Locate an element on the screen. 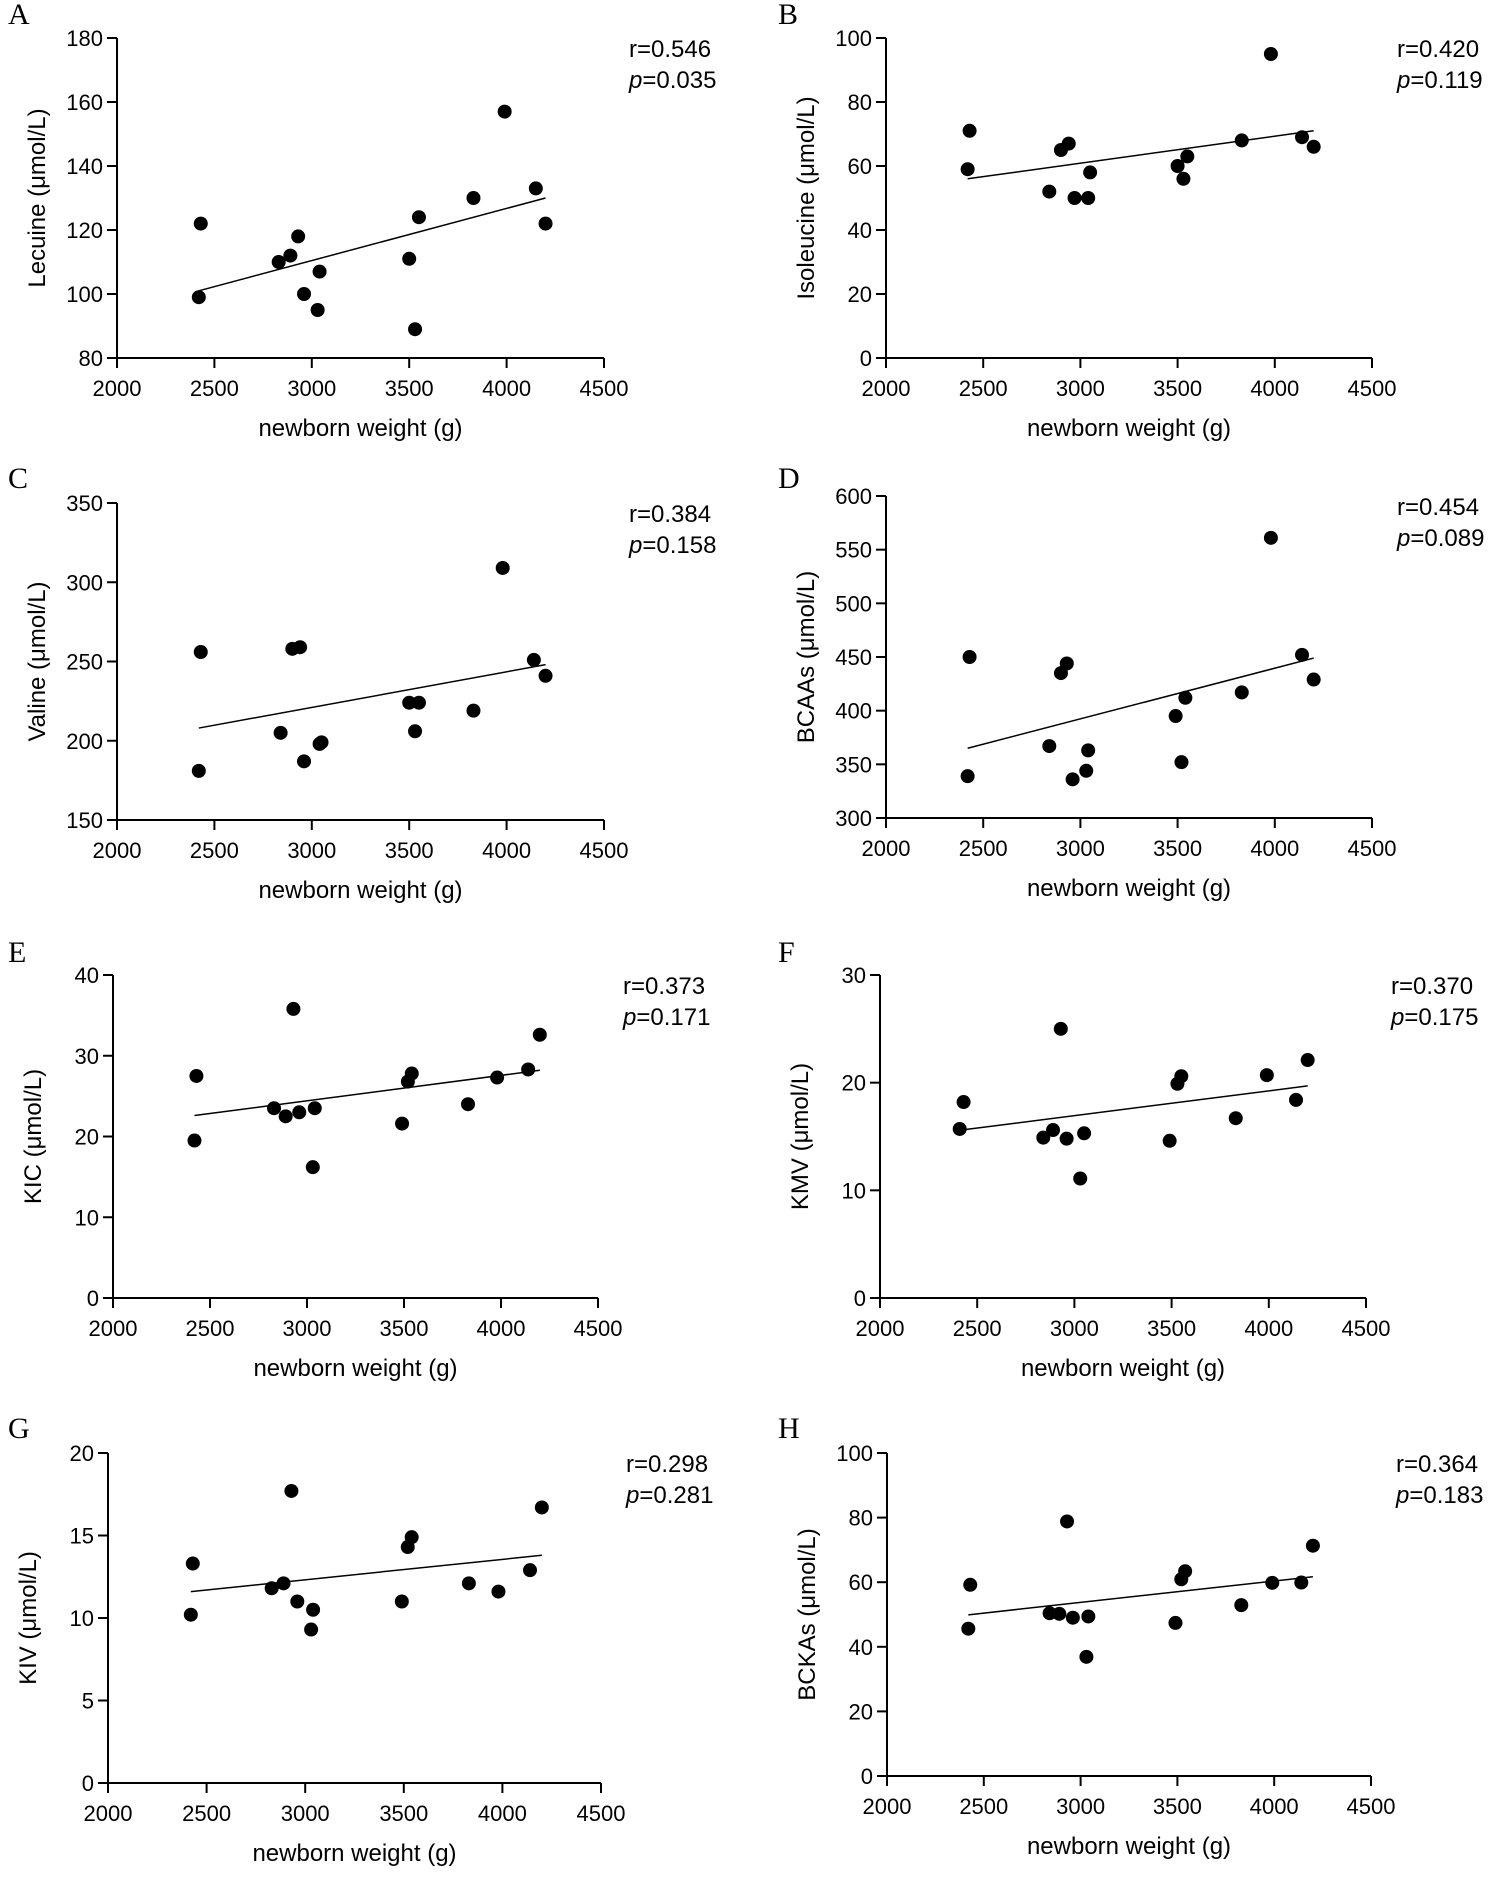 Image resolution: width=1500 pixels, height=1879 pixels. p-number: =0.281 is located at coordinates (676, 1495).